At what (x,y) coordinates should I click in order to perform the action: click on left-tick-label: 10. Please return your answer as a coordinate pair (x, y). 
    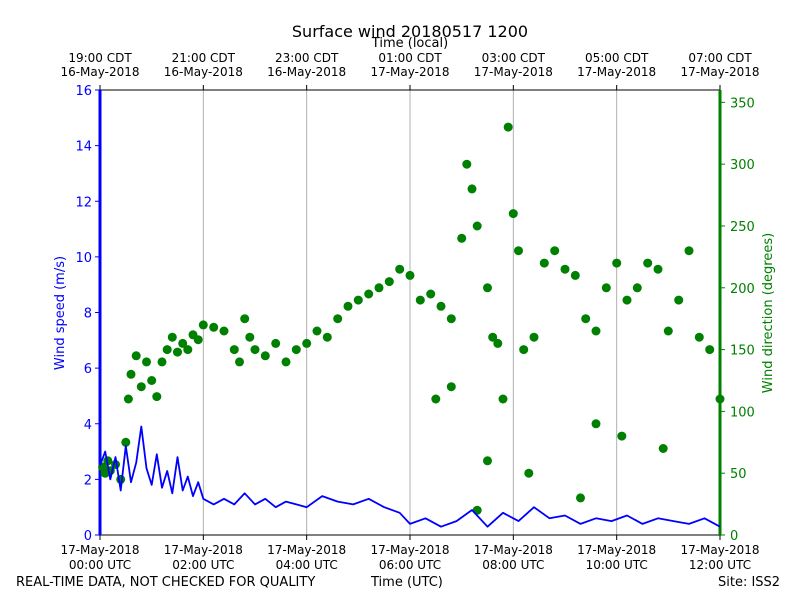
    Looking at the image, I should click on (83, 258).